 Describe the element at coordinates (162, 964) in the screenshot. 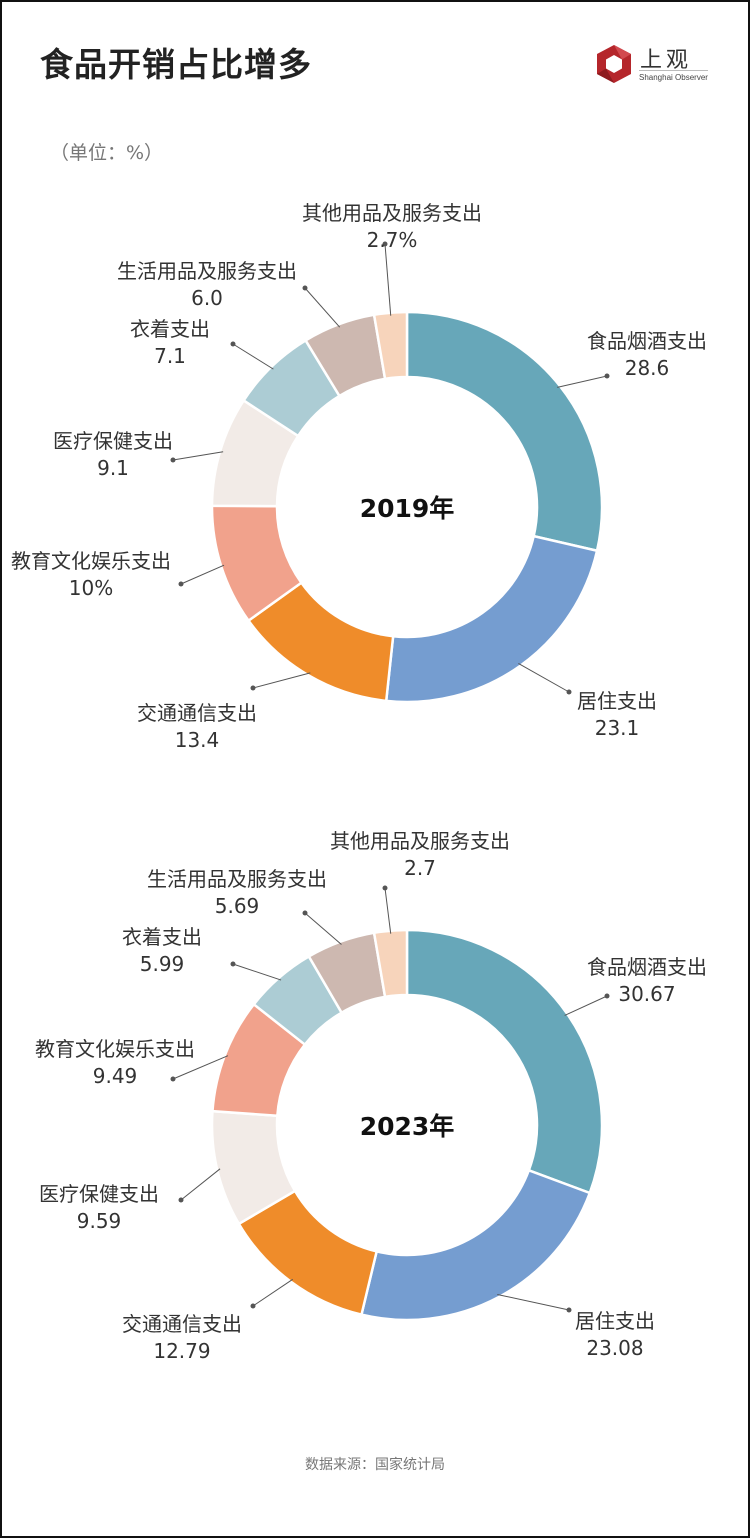

I see `slice-value: 5.99` at that location.